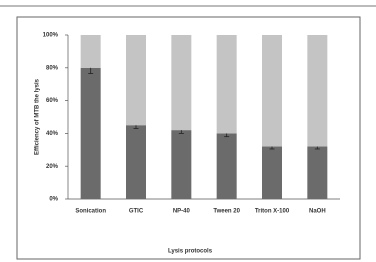  I want to click on x-axis-title: Lysis protocols, so click(190, 252).